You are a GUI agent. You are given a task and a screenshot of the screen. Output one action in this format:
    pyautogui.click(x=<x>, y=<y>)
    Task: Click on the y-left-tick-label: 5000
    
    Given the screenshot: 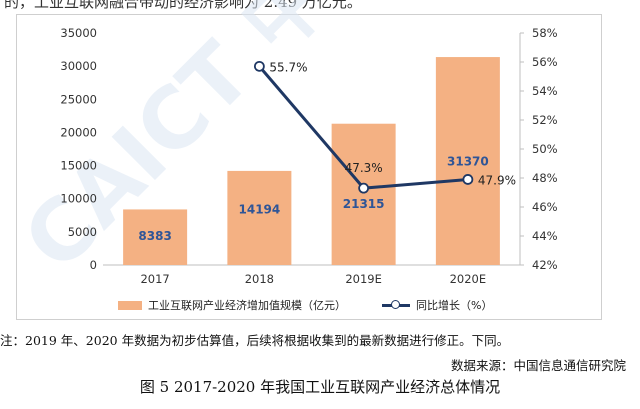 What is the action you would take?
    pyautogui.click(x=82, y=232)
    